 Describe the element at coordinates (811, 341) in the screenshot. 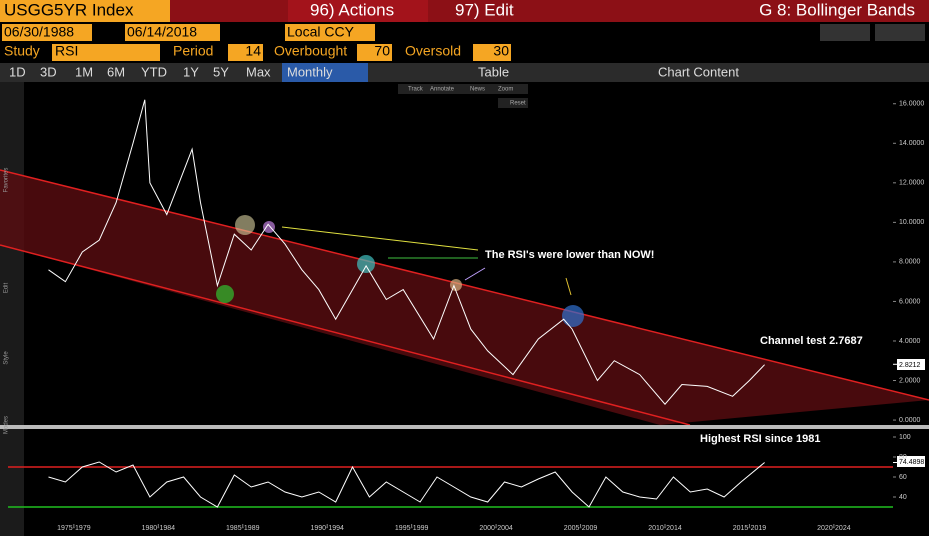

I see `annotation: Channel test 2.7687` at that location.